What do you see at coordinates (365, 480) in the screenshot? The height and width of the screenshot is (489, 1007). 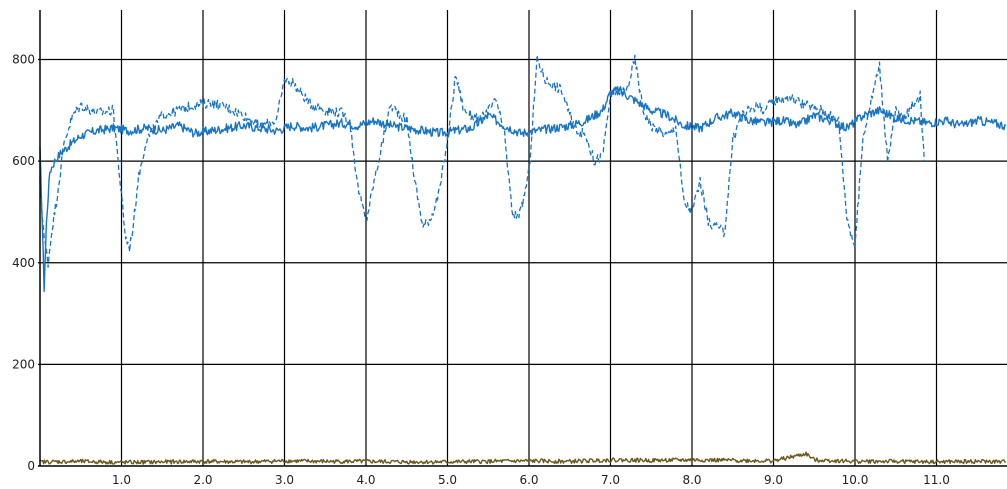 I see `x-tick-label: 4.0` at bounding box center [365, 480].